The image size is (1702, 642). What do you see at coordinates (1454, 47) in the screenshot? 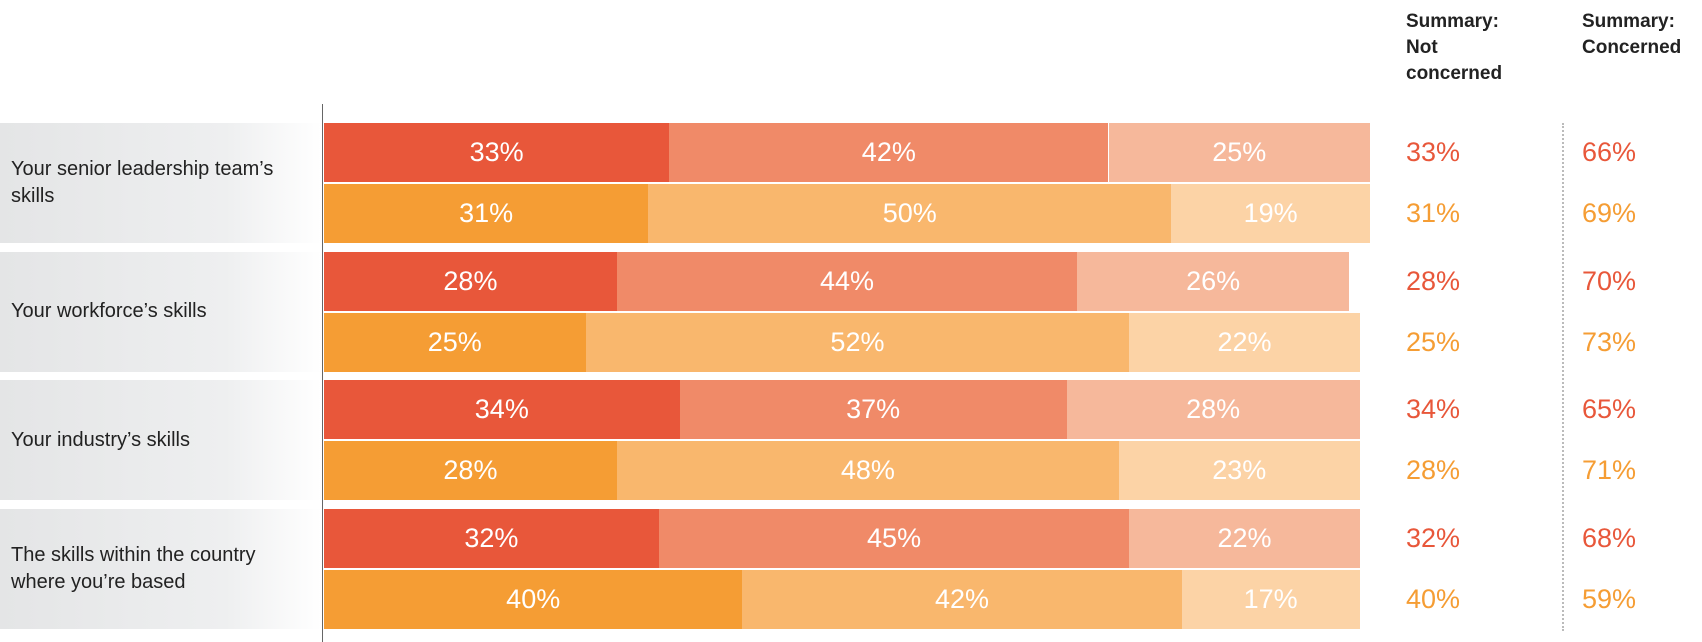
I see `summary-header: Summary: Not concerned` at bounding box center [1454, 47].